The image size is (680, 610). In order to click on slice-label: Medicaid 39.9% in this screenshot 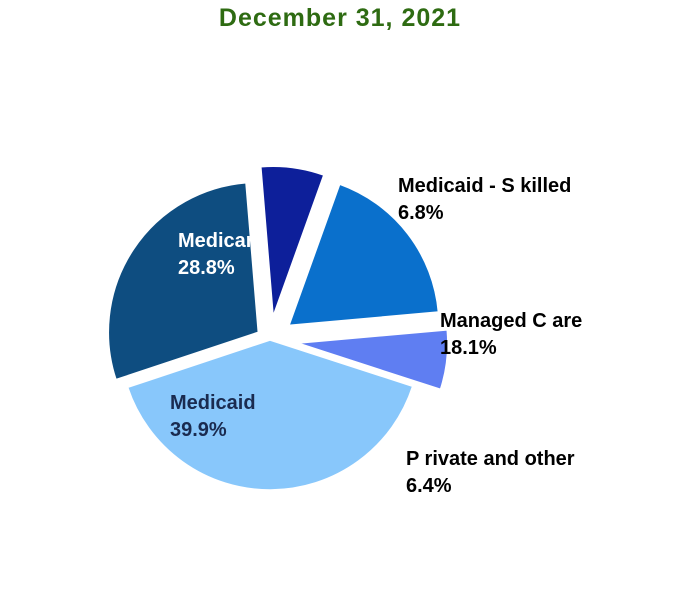, I will do `click(213, 416)`.